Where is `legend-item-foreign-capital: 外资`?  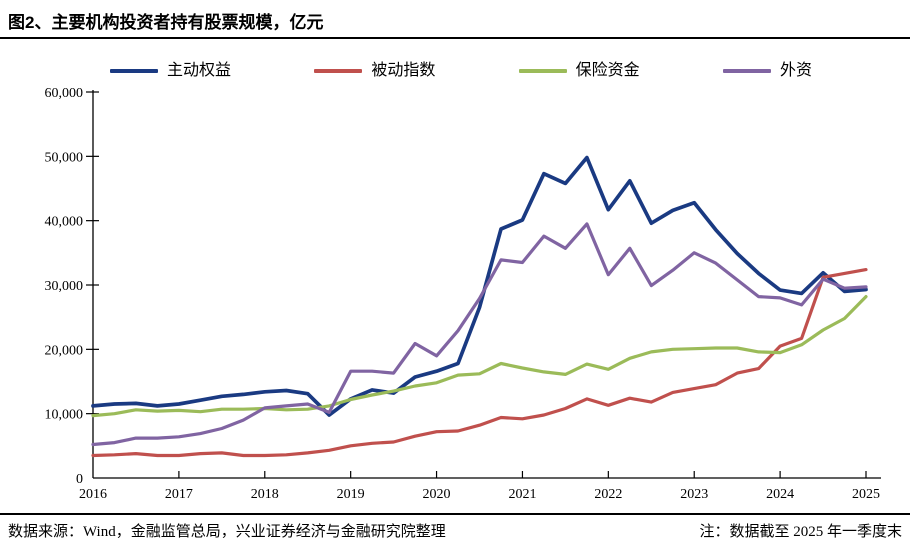 legend-item-foreign-capital: 外资 is located at coordinates (767, 70).